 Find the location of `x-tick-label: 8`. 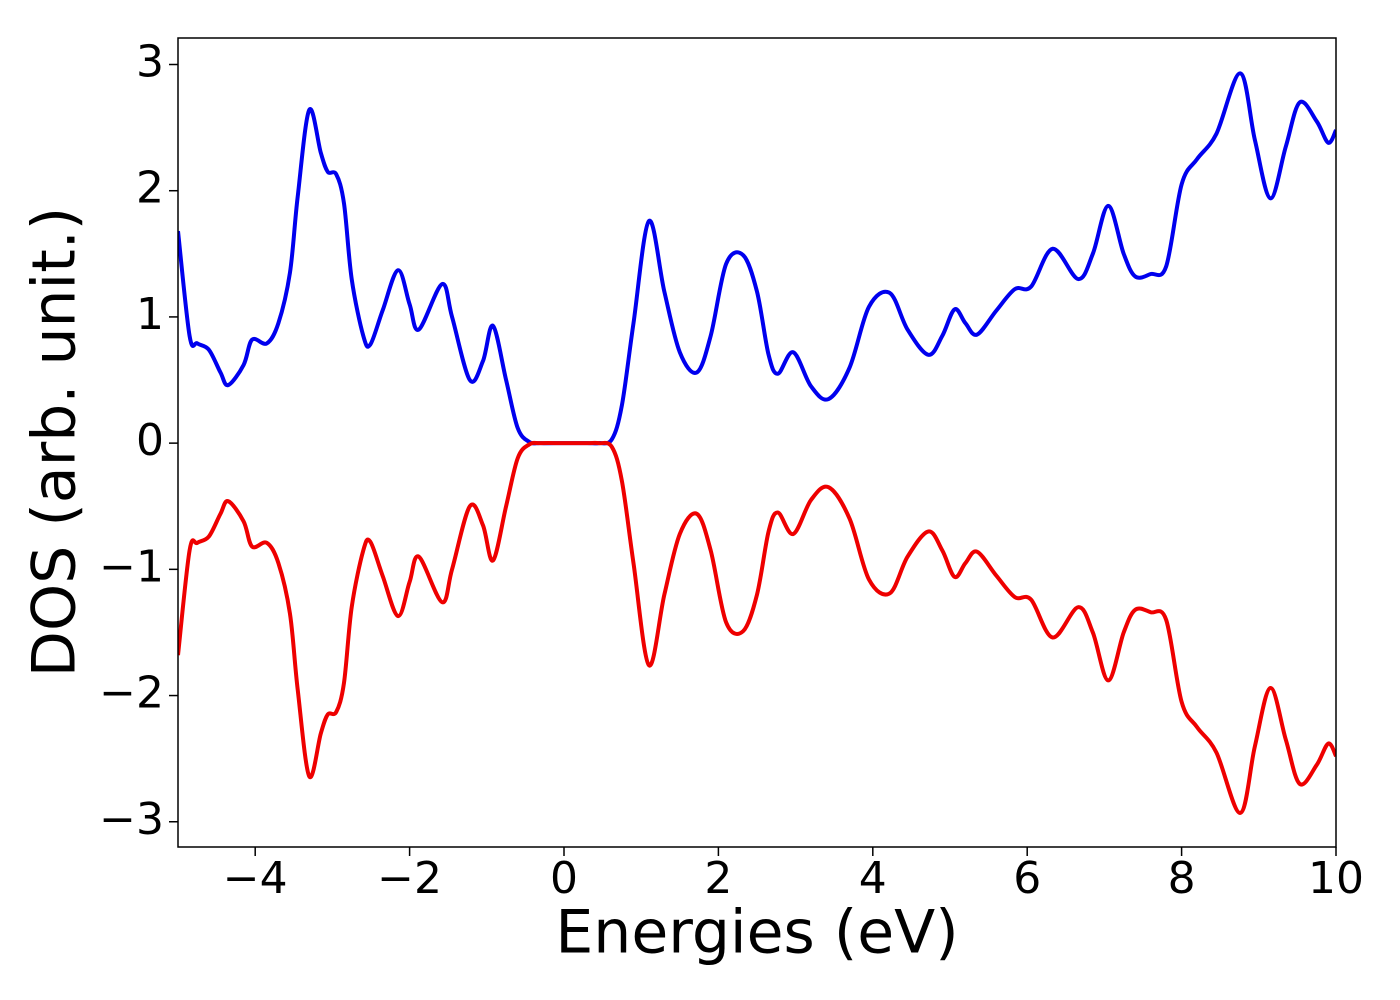

x-tick-label: 8 is located at coordinates (1182, 878).